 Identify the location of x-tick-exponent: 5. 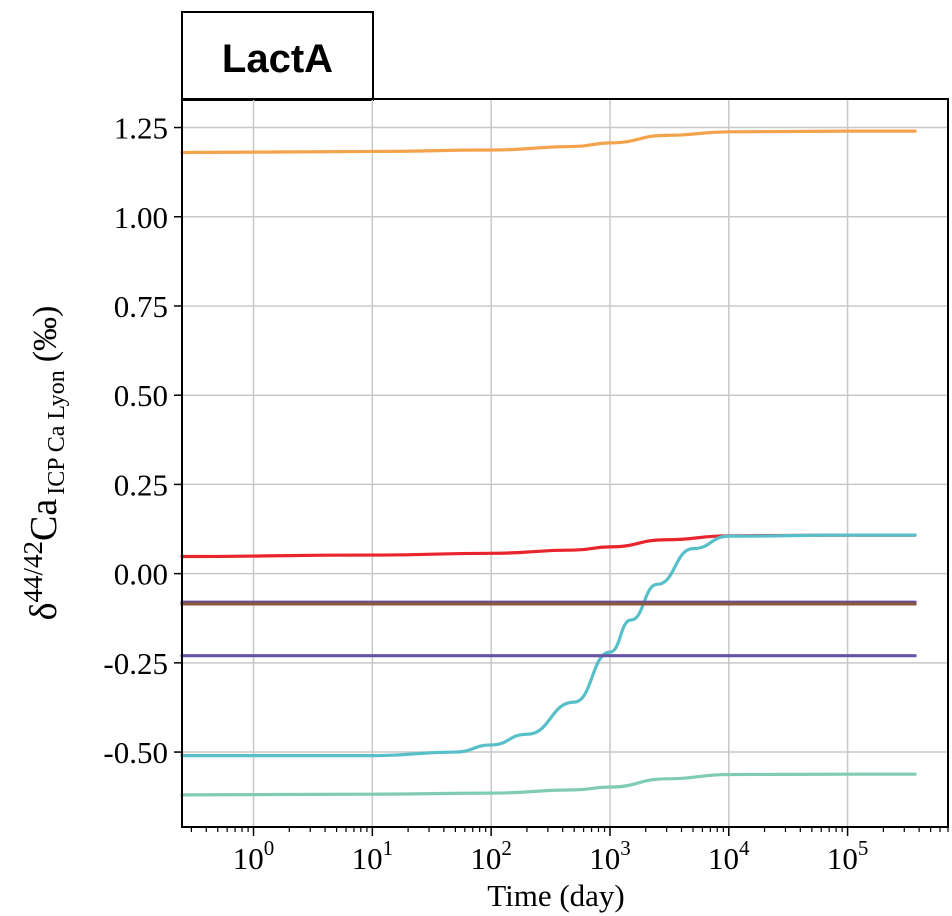
(863, 848).